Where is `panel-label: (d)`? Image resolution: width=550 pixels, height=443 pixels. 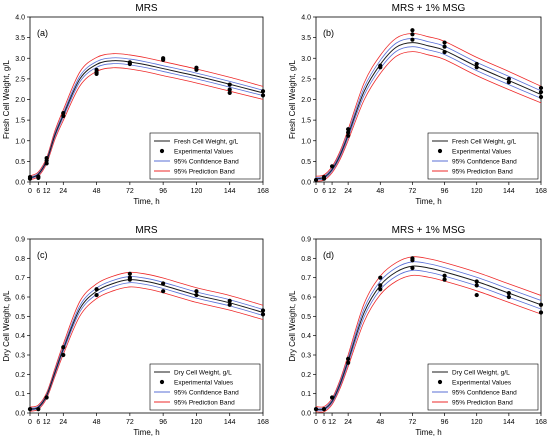
panel-label: (d) is located at coordinates (328, 255).